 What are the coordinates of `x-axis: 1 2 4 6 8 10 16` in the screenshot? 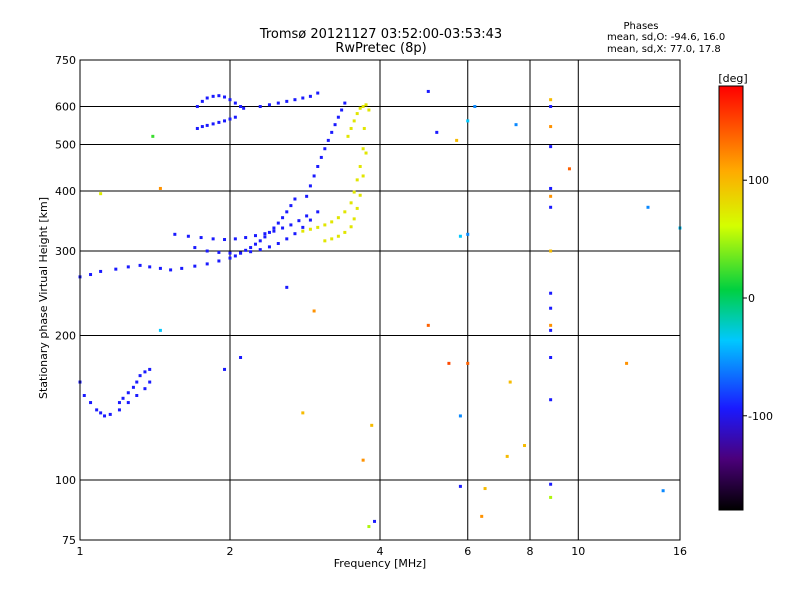 It's located at (382, 551).